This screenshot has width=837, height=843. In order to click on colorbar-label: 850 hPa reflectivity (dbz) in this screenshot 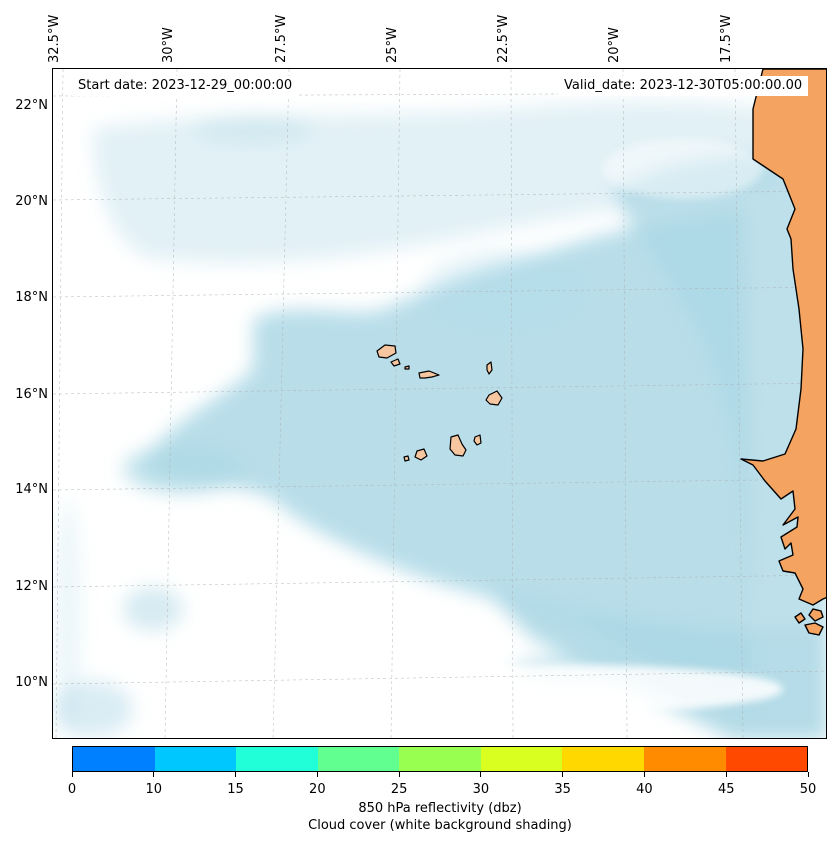, I will do `click(440, 808)`.